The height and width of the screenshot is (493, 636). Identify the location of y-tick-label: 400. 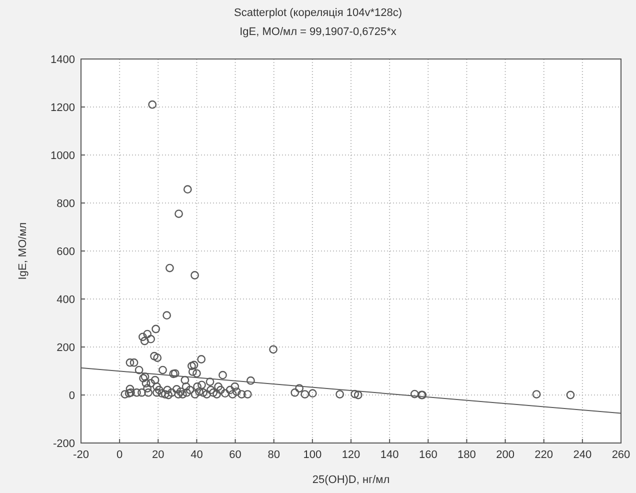
(65, 300).